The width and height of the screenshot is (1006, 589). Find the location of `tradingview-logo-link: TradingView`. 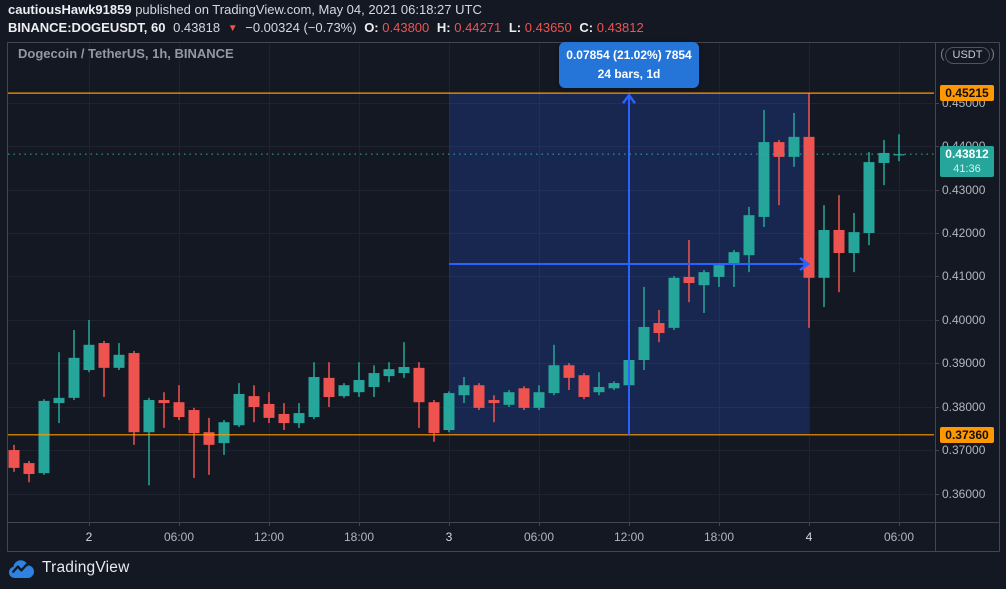

tradingview-logo-link: TradingView is located at coordinates (69, 568).